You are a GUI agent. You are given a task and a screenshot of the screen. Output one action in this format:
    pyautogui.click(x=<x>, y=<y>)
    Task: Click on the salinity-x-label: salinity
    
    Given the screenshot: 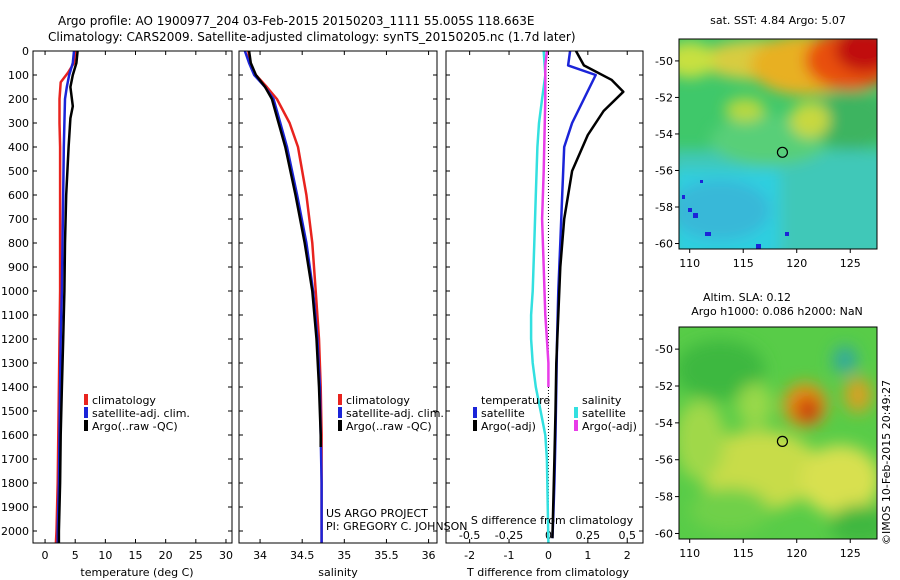 What is the action you would take?
    pyautogui.click(x=338, y=572)
    